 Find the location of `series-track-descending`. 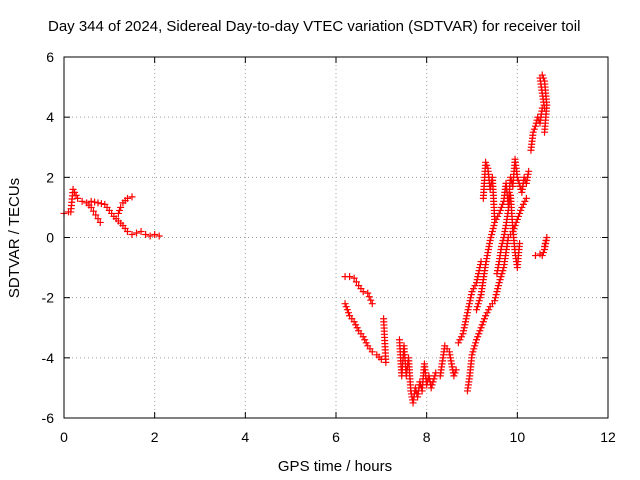

series-track-descending is located at coordinates (365, 333).